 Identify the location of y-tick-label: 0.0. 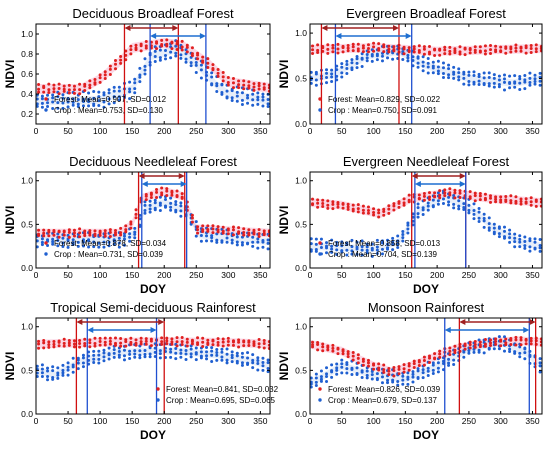
(27, 268).